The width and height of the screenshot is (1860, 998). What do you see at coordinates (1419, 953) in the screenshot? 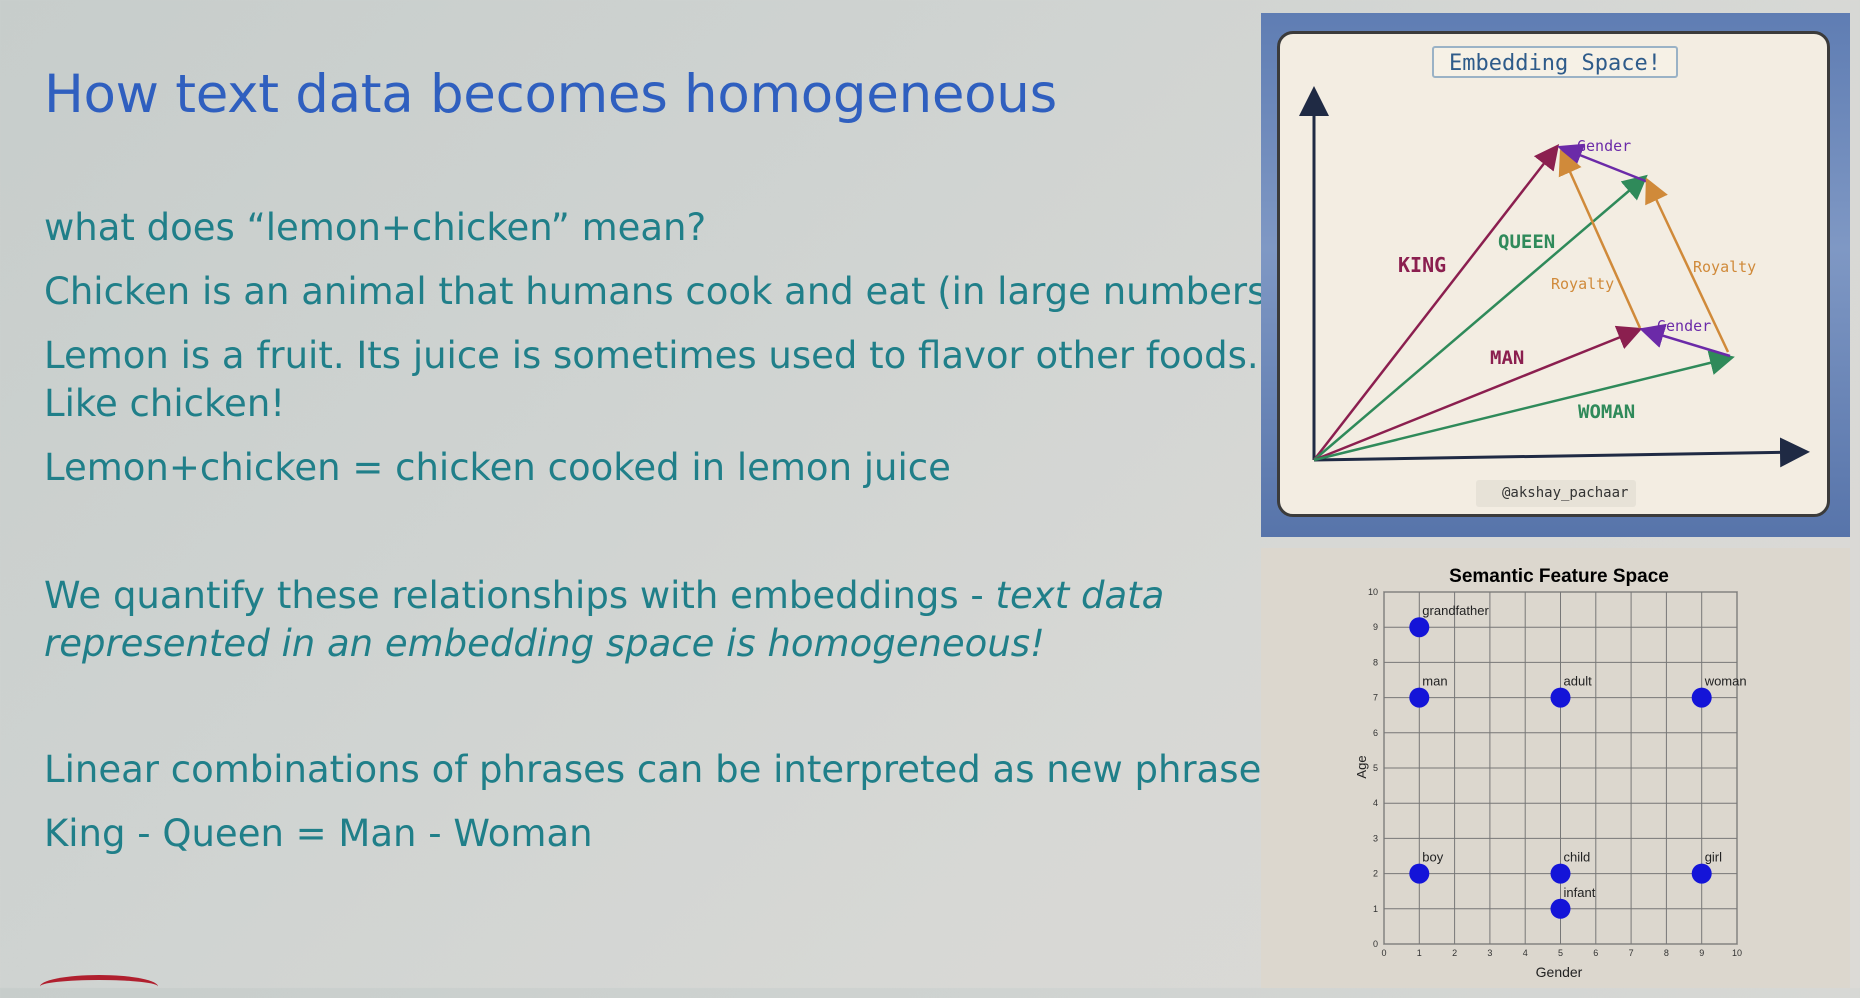
I see `x-tick-label: 1` at bounding box center [1419, 953].